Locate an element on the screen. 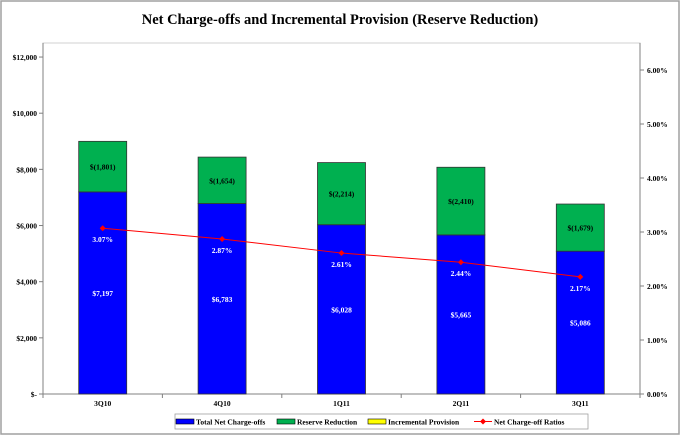 This screenshot has height=440, width=680. line-data-label: 2.44% is located at coordinates (461, 273).